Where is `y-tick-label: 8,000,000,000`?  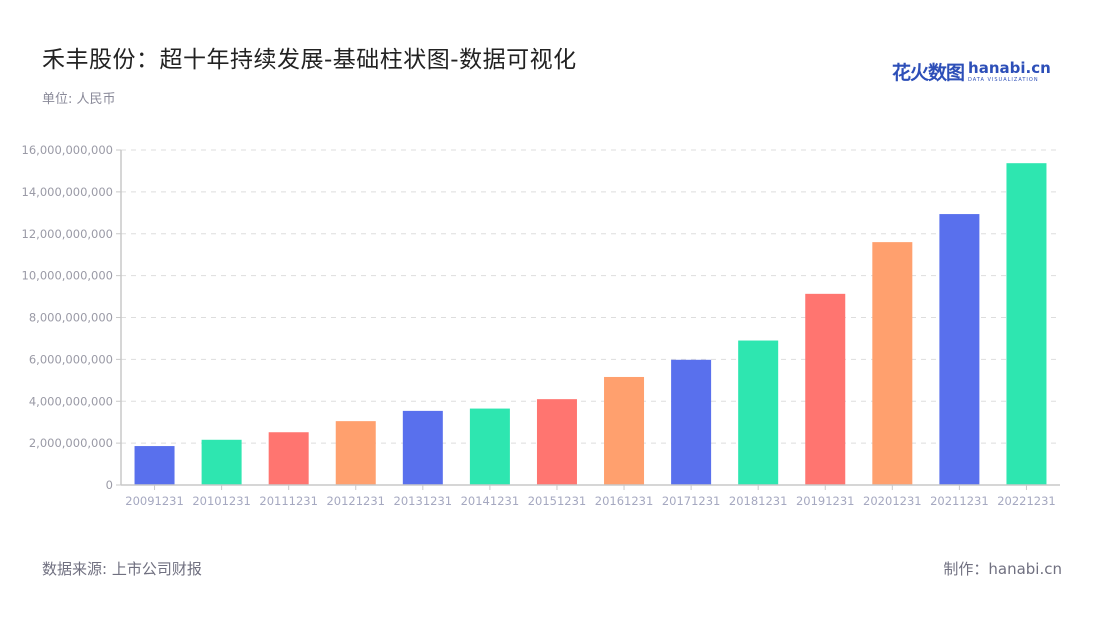
y-tick-label: 8,000,000,000 is located at coordinates (71, 318).